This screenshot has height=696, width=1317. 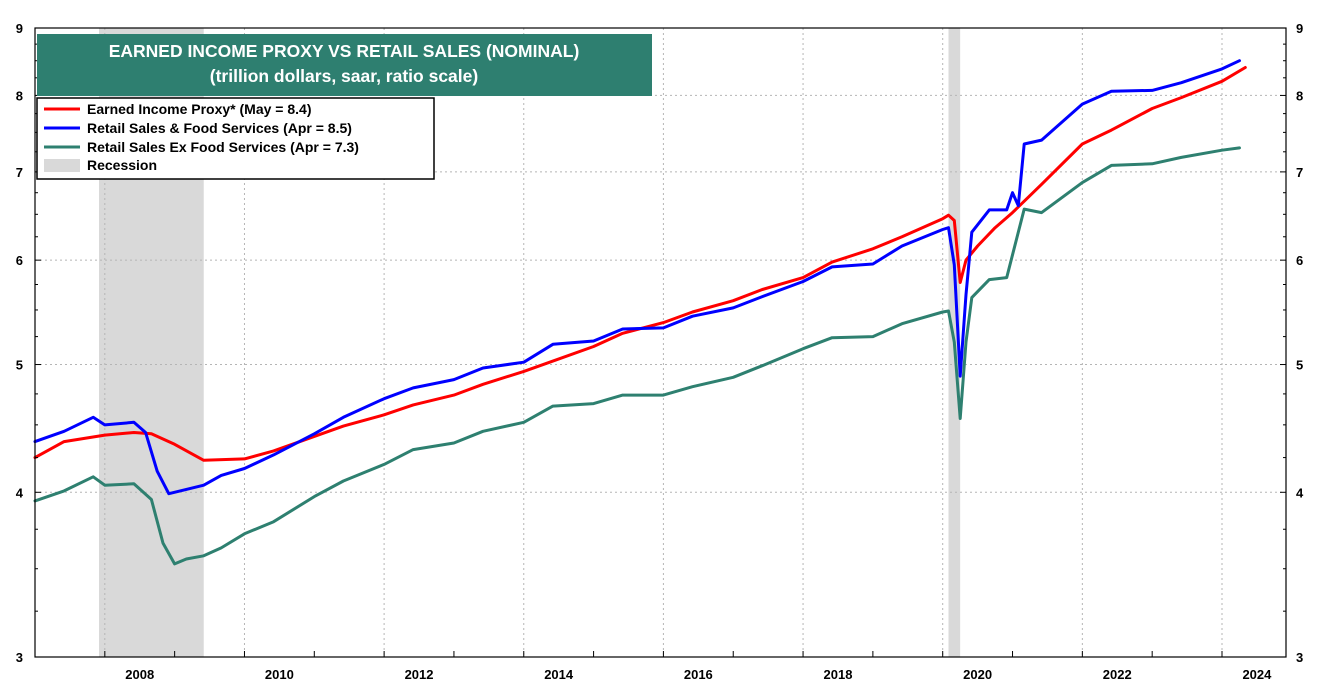 I want to click on x-tick-label-2014: 2014, so click(x=559, y=674).